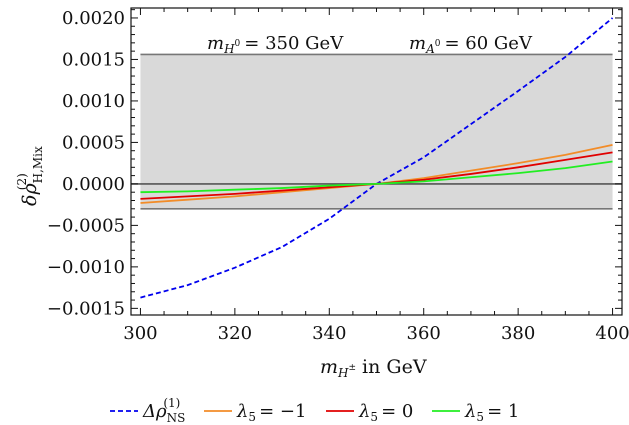 This screenshot has height=425, width=629. I want to click on legend-item-delta-rho: ΔρNS(1), so click(147, 410).